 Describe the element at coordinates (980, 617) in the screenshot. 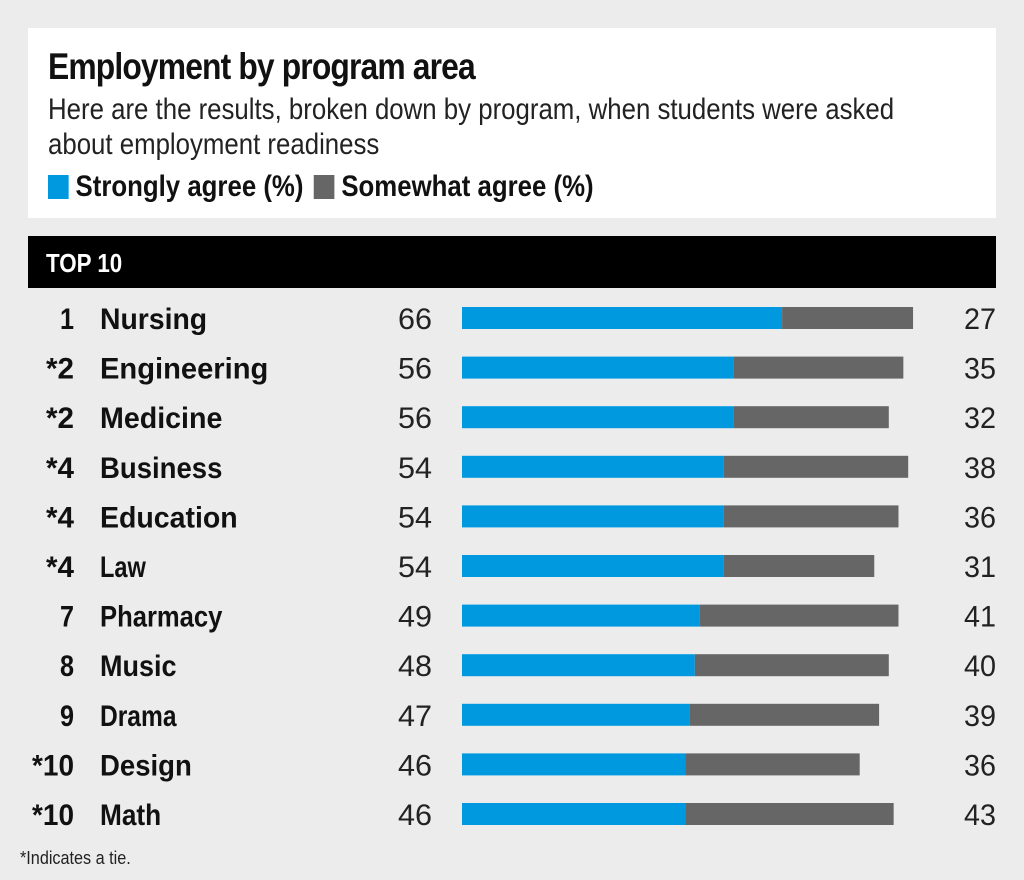

I see `somewhat-value-label: 41` at that location.